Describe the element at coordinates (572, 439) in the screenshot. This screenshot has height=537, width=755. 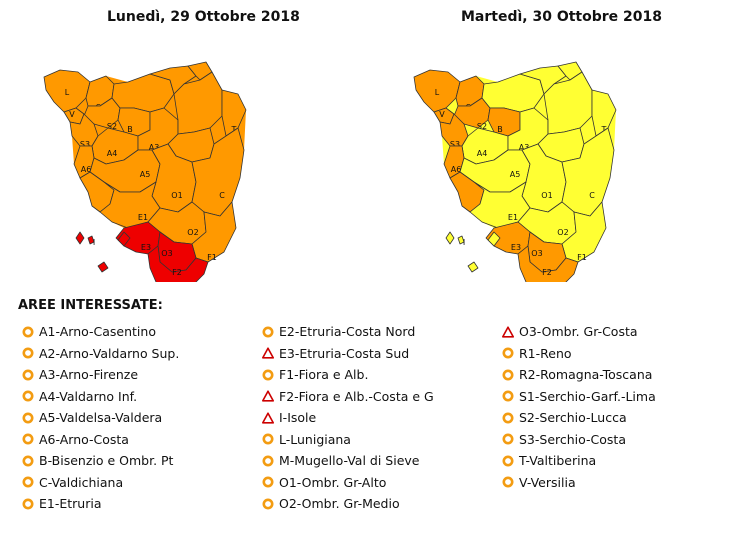
I see `legend-item-label: S3-Serchio-Costa` at that location.